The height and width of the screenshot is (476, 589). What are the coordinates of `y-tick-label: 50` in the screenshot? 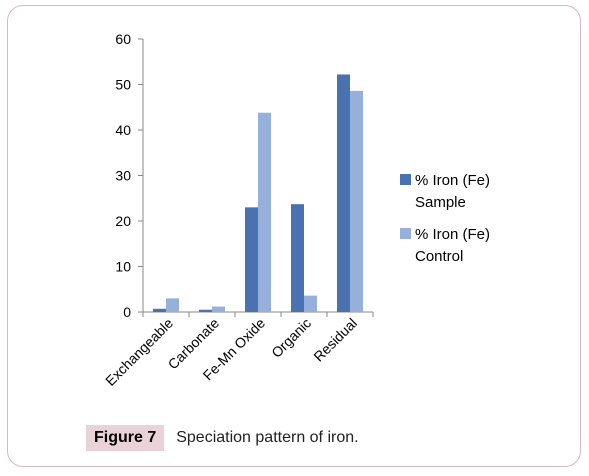 It's located at (123, 85).